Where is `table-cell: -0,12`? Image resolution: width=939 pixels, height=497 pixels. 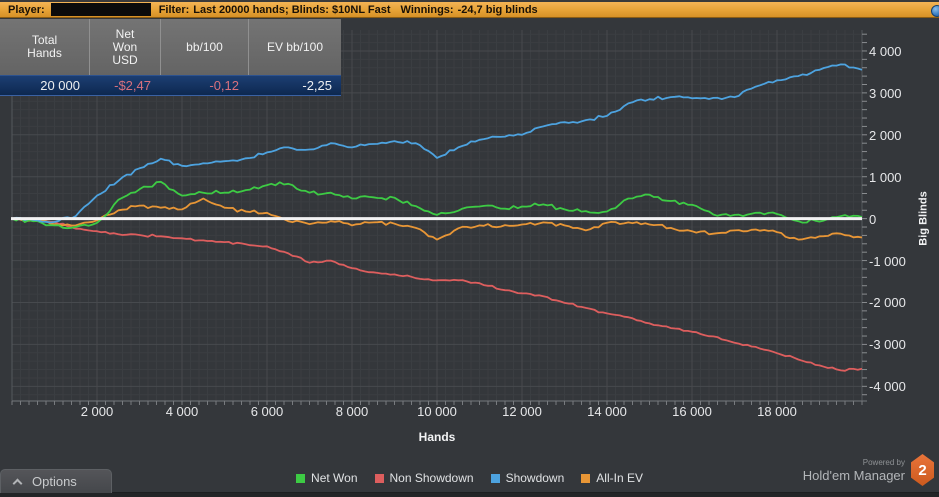
table-cell: -0,12 is located at coordinates (224, 85).